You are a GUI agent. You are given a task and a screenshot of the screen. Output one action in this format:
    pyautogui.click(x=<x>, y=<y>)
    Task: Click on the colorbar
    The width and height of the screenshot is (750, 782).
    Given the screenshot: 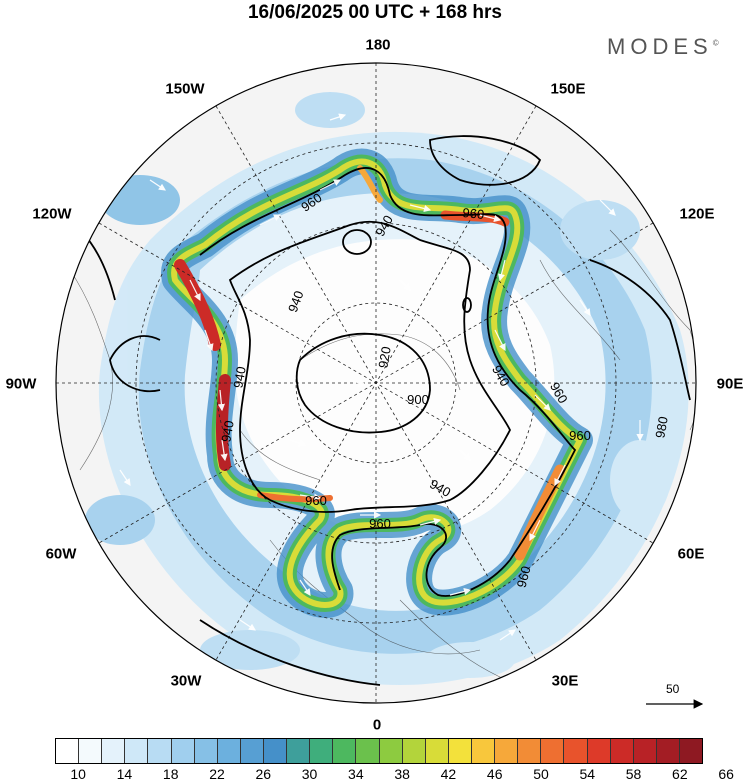 What is the action you would take?
    pyautogui.click(x=379, y=751)
    